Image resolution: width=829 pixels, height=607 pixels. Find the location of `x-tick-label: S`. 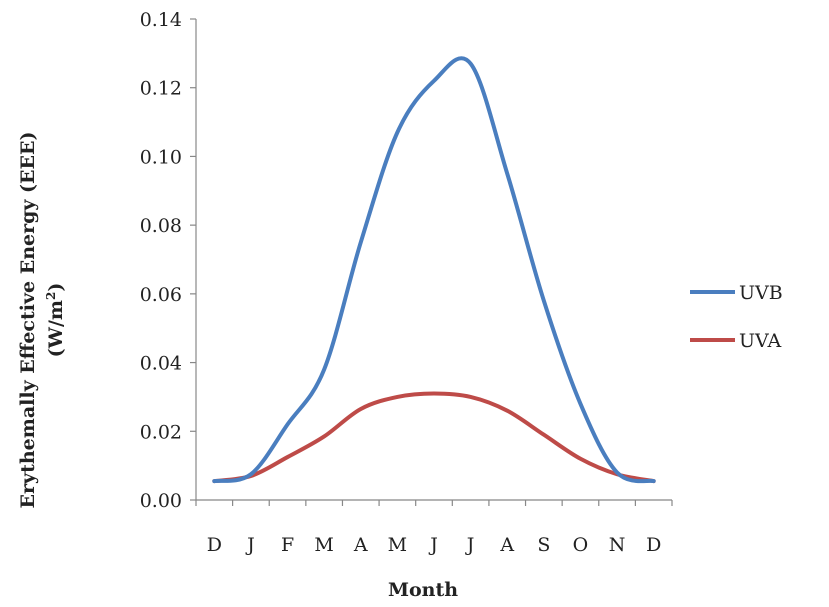

x-tick-label: S is located at coordinates (543, 545).